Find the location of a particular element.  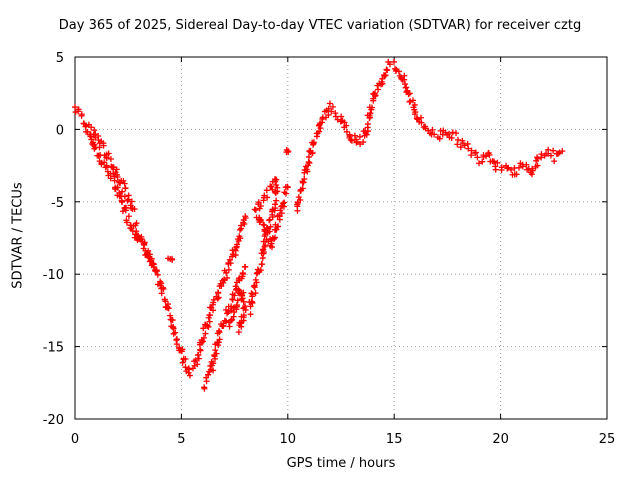

x-tick-label: 20 is located at coordinates (500, 439).